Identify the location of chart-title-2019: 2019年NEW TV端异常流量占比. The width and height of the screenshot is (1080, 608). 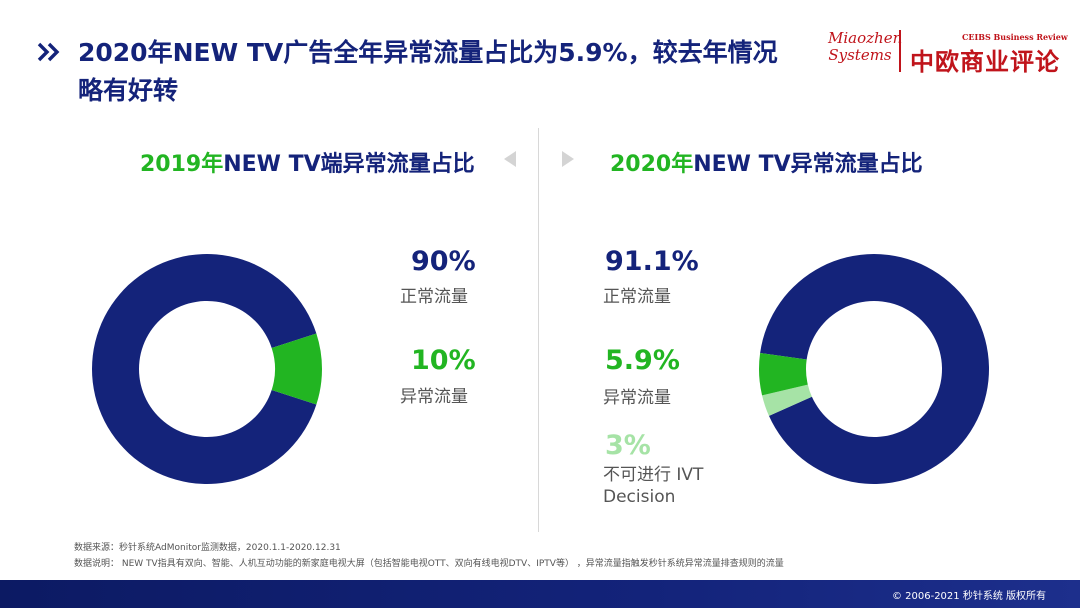
(307, 162).